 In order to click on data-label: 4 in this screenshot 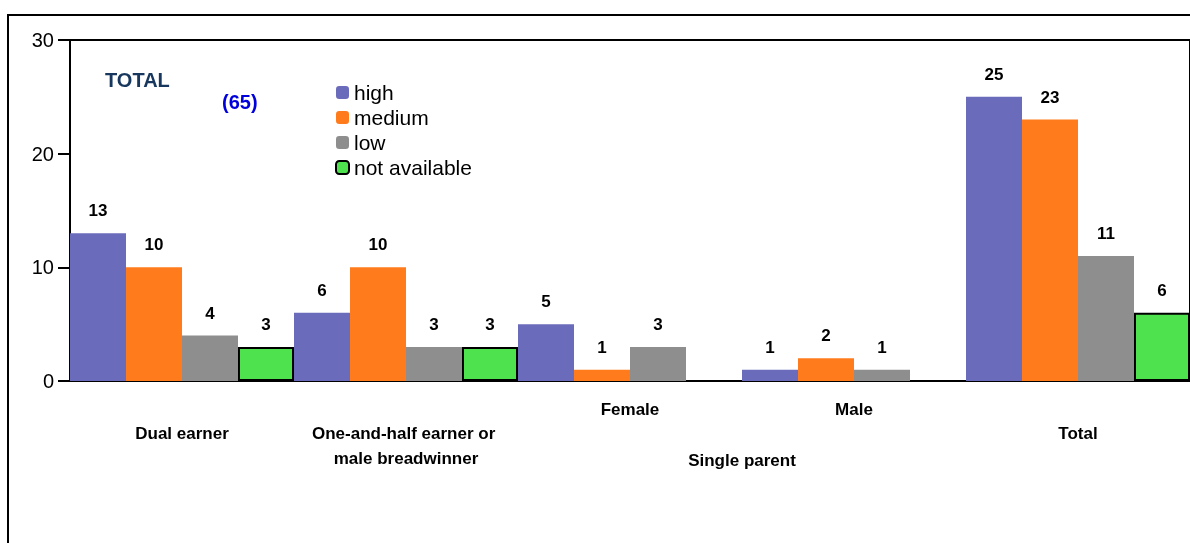, I will do `click(210, 313)`.